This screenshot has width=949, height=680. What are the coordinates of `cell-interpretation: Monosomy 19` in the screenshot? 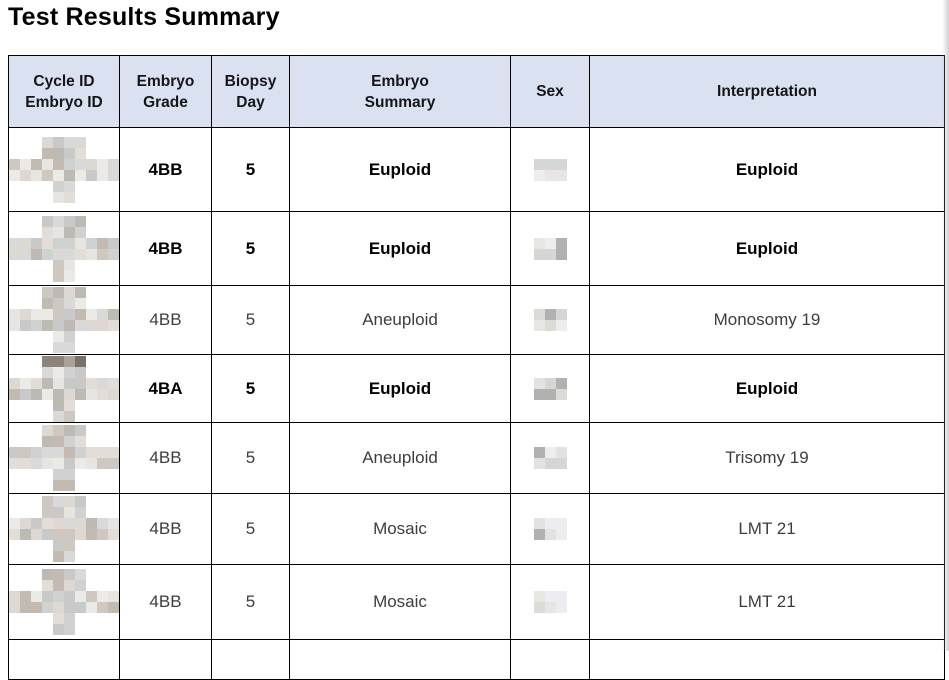 It's located at (767, 320).